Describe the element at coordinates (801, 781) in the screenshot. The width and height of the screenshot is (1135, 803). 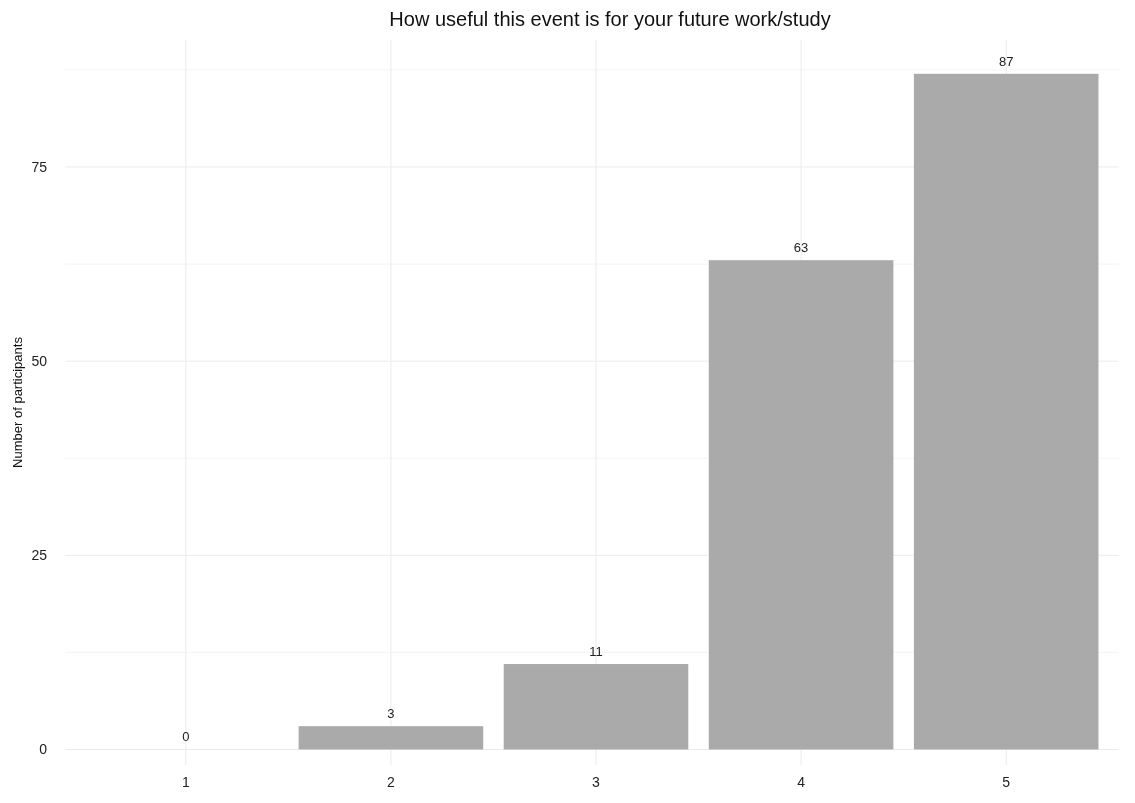
I see `x-tick-label: 4` at that location.